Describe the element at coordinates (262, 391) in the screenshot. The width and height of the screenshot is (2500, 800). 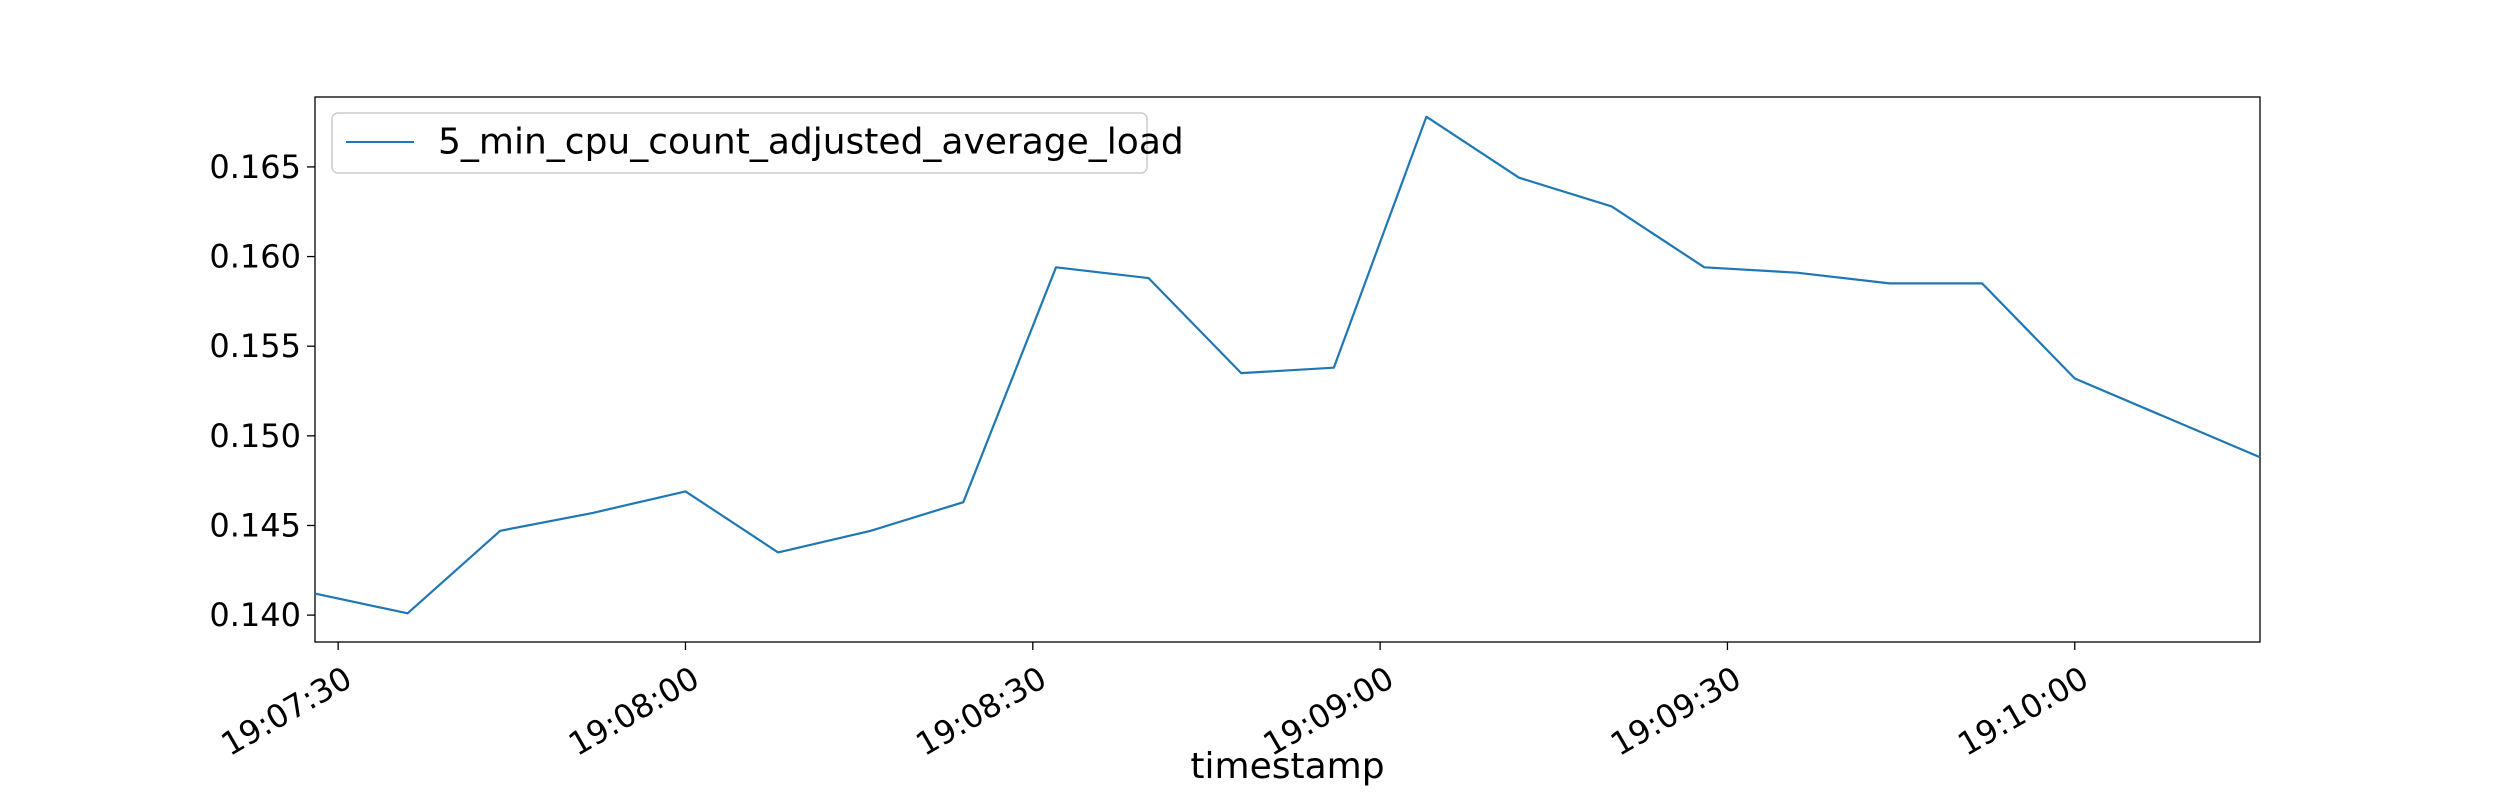
I see `y-axis: 0.140 0.145 0.150 0.155 0.160 0.165` at that location.